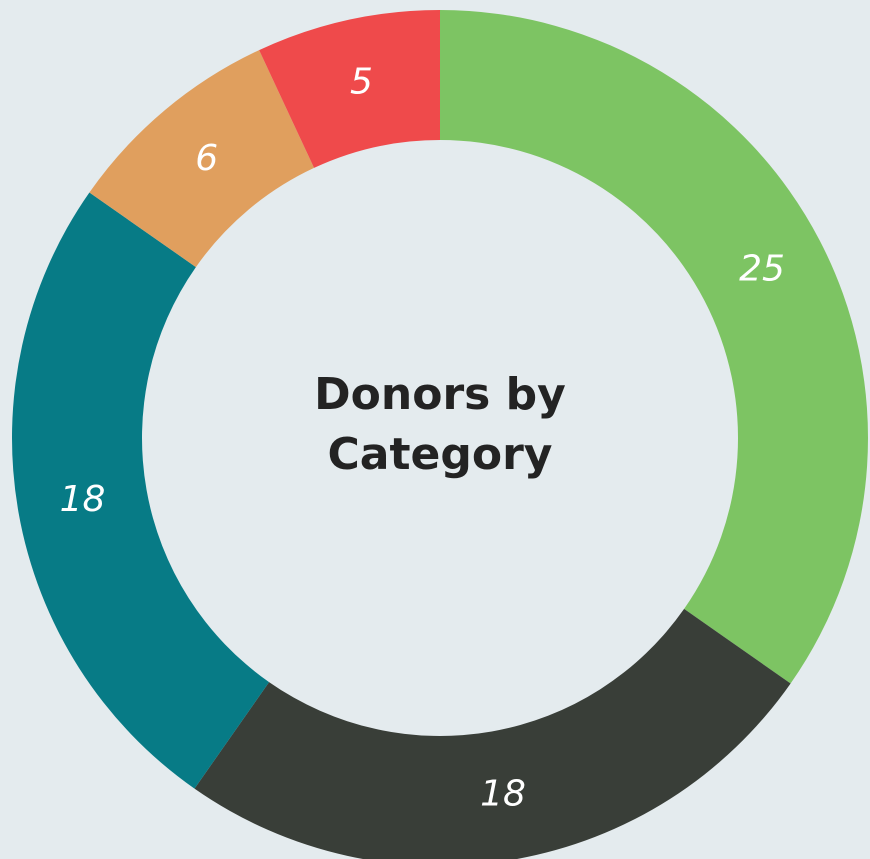  I want to click on data-label: 25, so click(762, 268).